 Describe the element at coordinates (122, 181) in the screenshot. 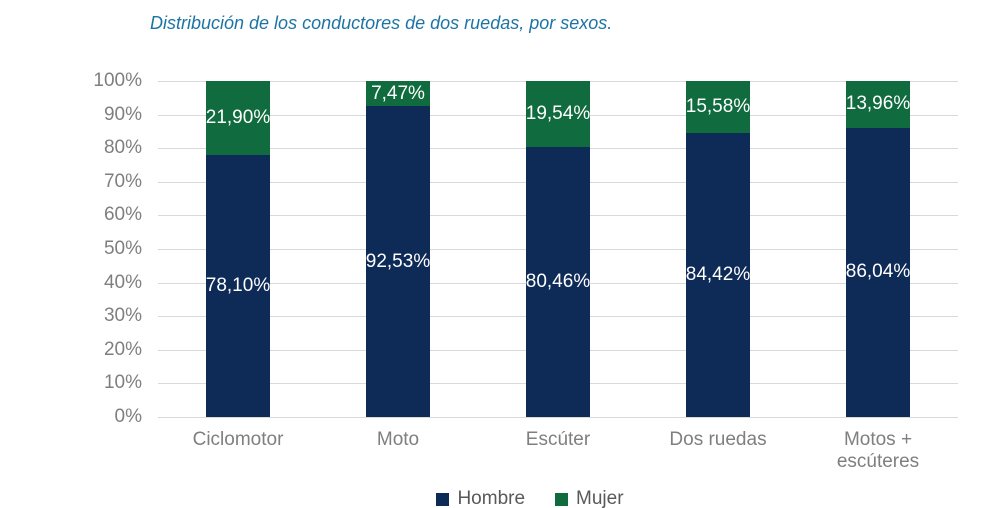

I see `y-tick-label: 70%` at that location.